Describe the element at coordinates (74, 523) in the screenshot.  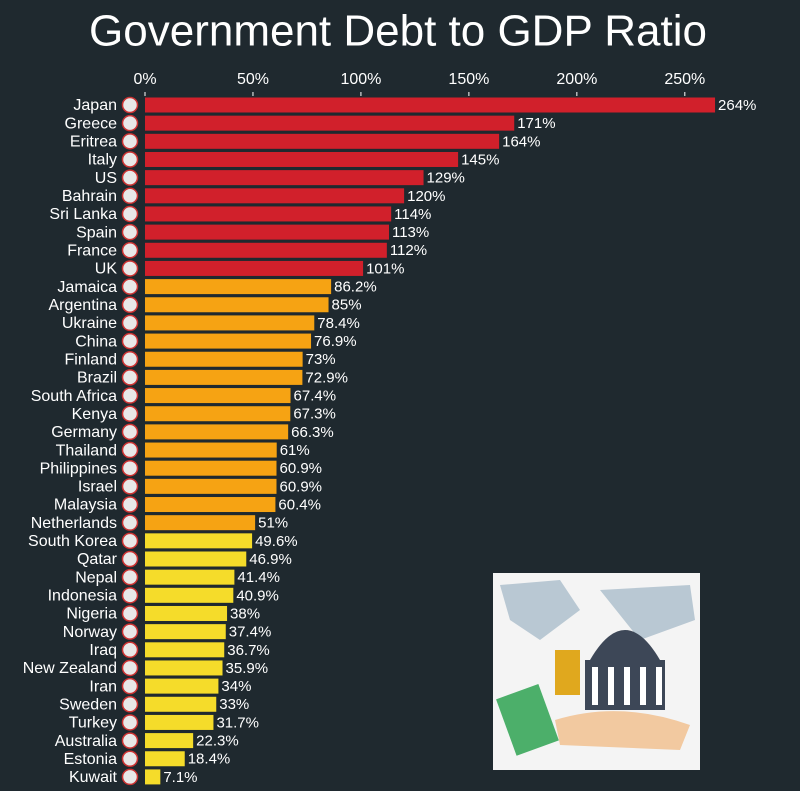
I see `y-tick-label: Netherlands` at that location.